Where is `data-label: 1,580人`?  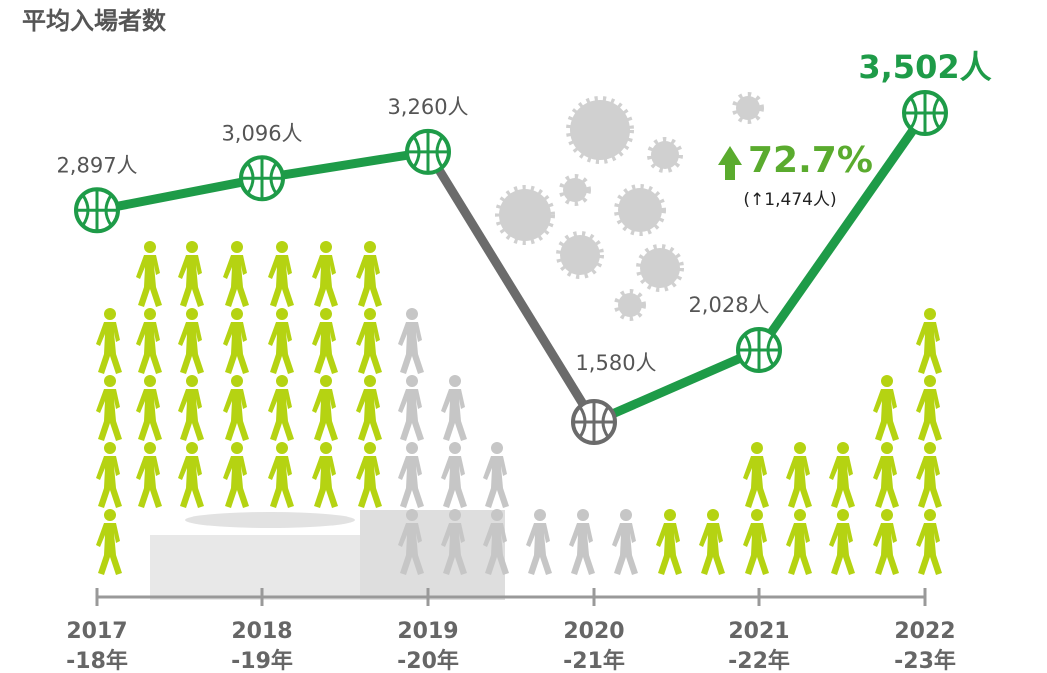 data-label: 1,580人 is located at coordinates (615, 363).